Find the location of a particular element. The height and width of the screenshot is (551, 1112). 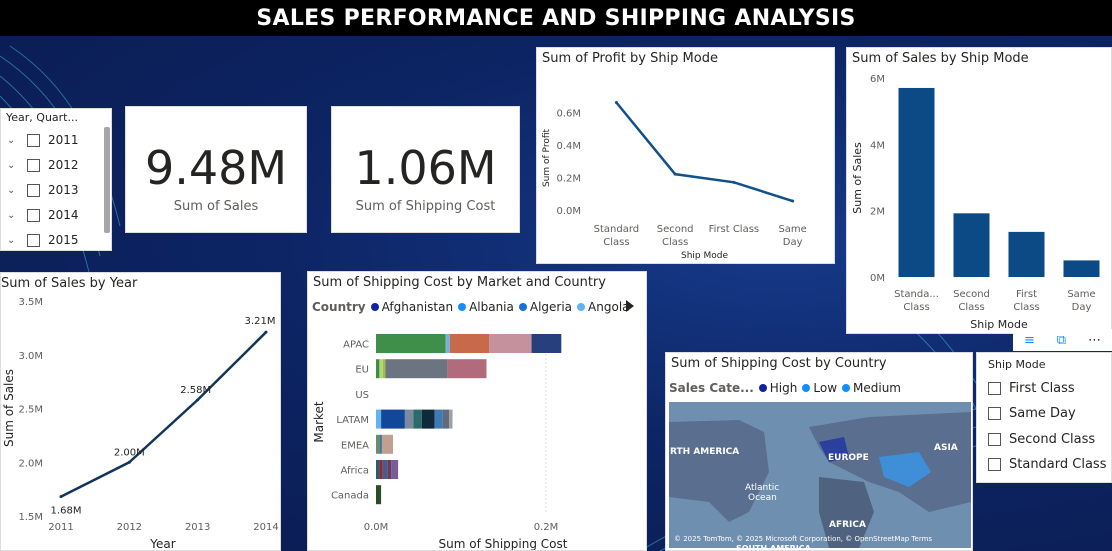

more-options-icon: ⋯ is located at coordinates (1094, 340).